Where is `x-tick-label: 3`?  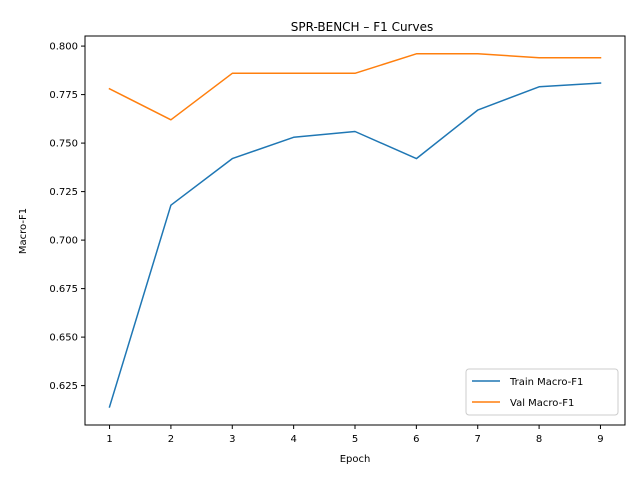 x-tick-label: 3 is located at coordinates (232, 439).